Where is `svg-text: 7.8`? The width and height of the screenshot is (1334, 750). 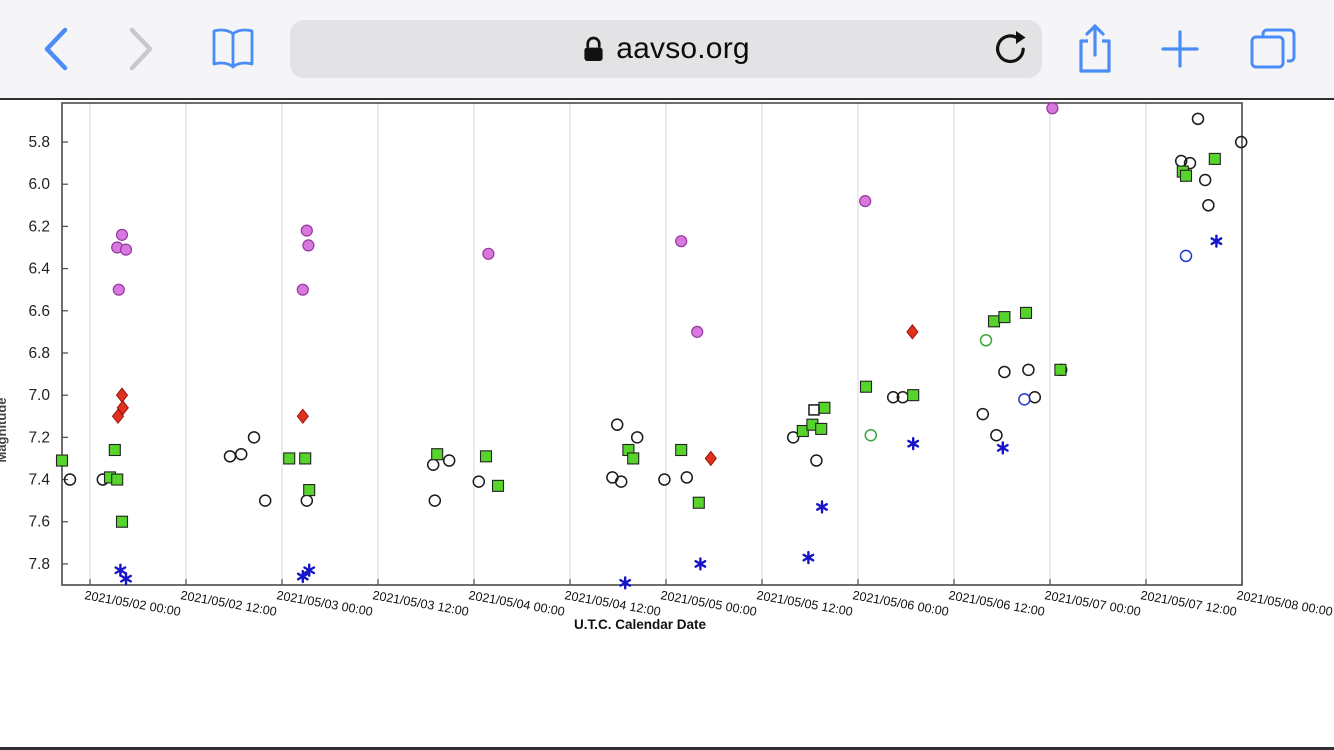 svg-text: 7.8 is located at coordinates (39, 564).